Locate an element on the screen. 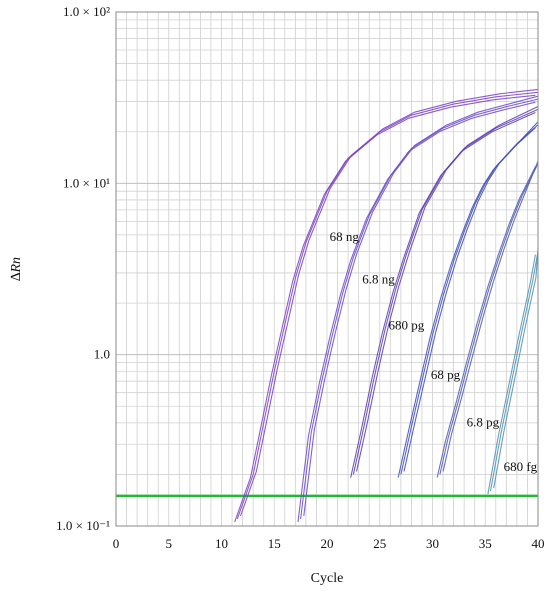 The width and height of the screenshot is (550, 591). x-tick-label: 15 is located at coordinates (274, 543).